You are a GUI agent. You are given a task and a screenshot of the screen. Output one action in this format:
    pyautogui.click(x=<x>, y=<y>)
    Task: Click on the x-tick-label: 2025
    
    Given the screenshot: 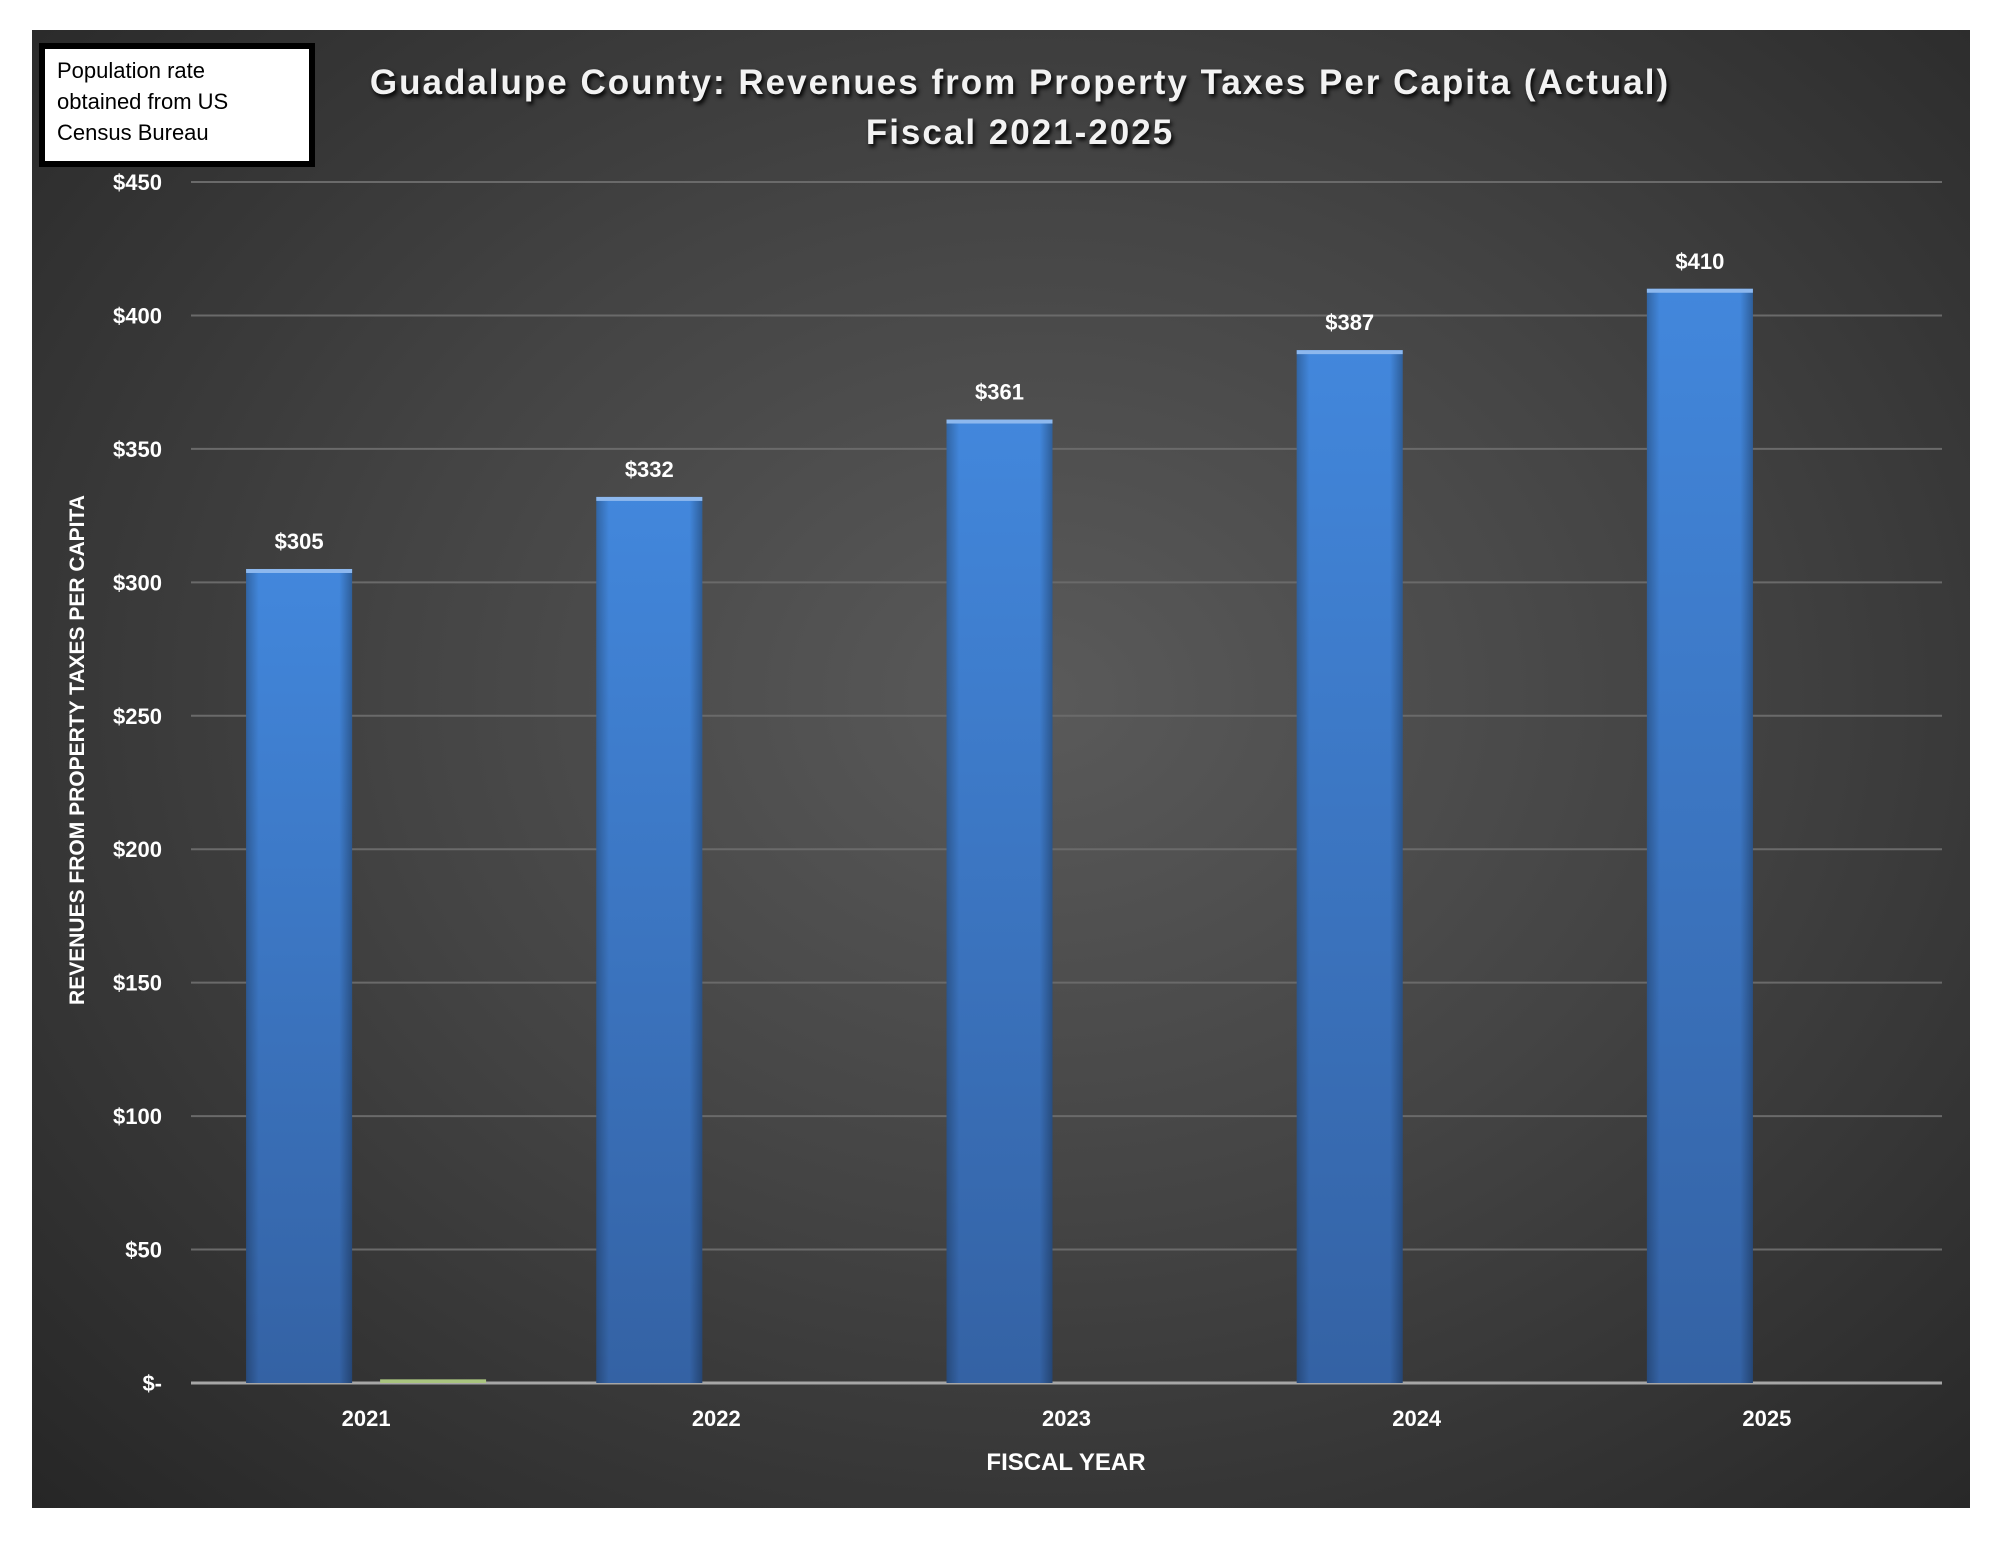 What is the action you would take?
    pyautogui.click(x=1766, y=1418)
    